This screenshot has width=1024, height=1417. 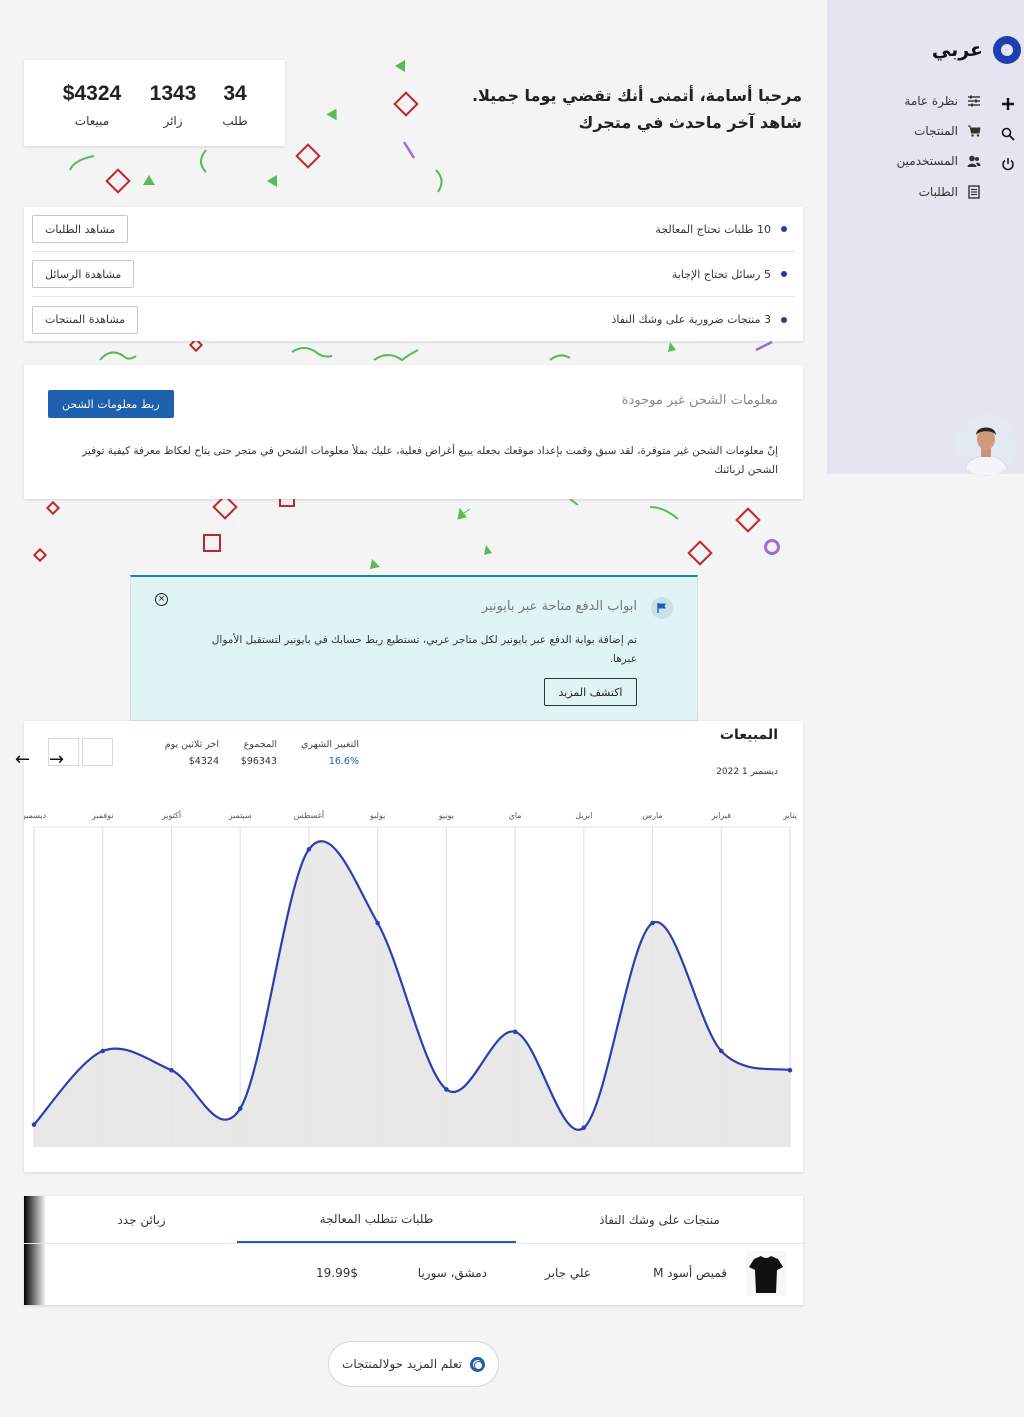 What do you see at coordinates (141, 1219) in the screenshot?
I see `tab-new-customers: زبائن جدد` at bounding box center [141, 1219].